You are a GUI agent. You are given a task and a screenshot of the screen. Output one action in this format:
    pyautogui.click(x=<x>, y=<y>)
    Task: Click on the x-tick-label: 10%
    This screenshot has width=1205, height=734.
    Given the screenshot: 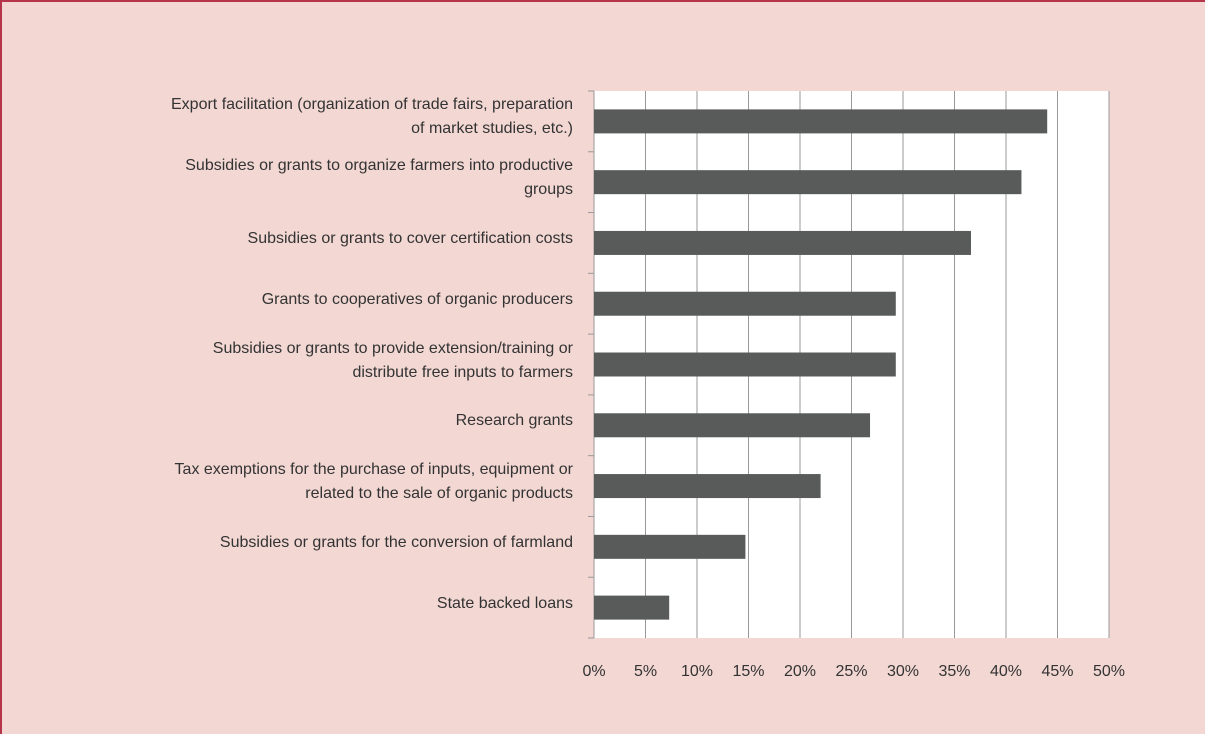 What is the action you would take?
    pyautogui.click(x=697, y=671)
    